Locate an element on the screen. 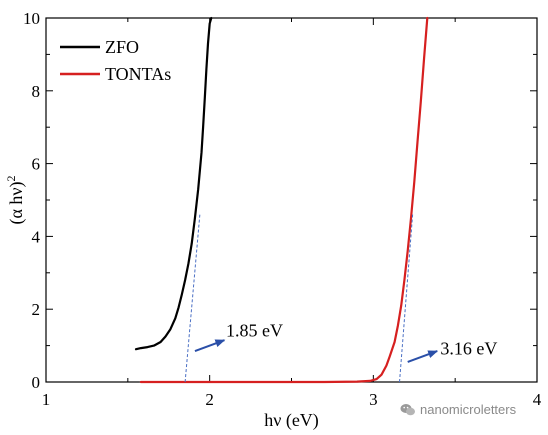 The width and height of the screenshot is (548, 435). y-tick-label: 6 is located at coordinates (36, 164).